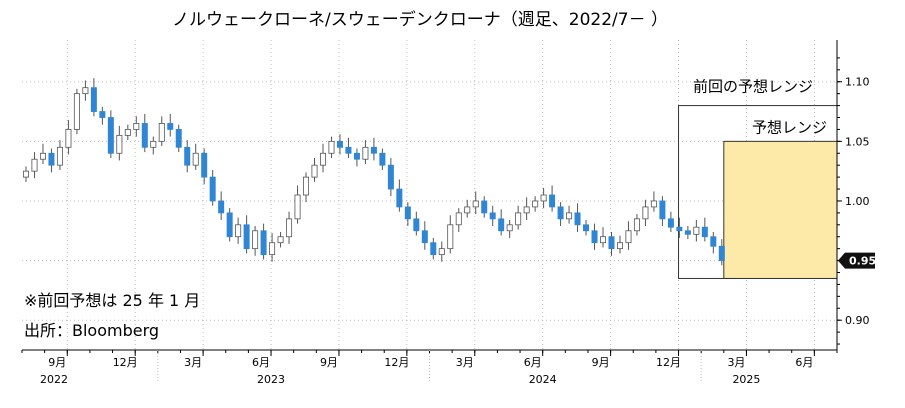  Describe the element at coordinates (753, 87) in the screenshot. I see `previous-forecast-range-label: 前回の予想レンジ` at that location.